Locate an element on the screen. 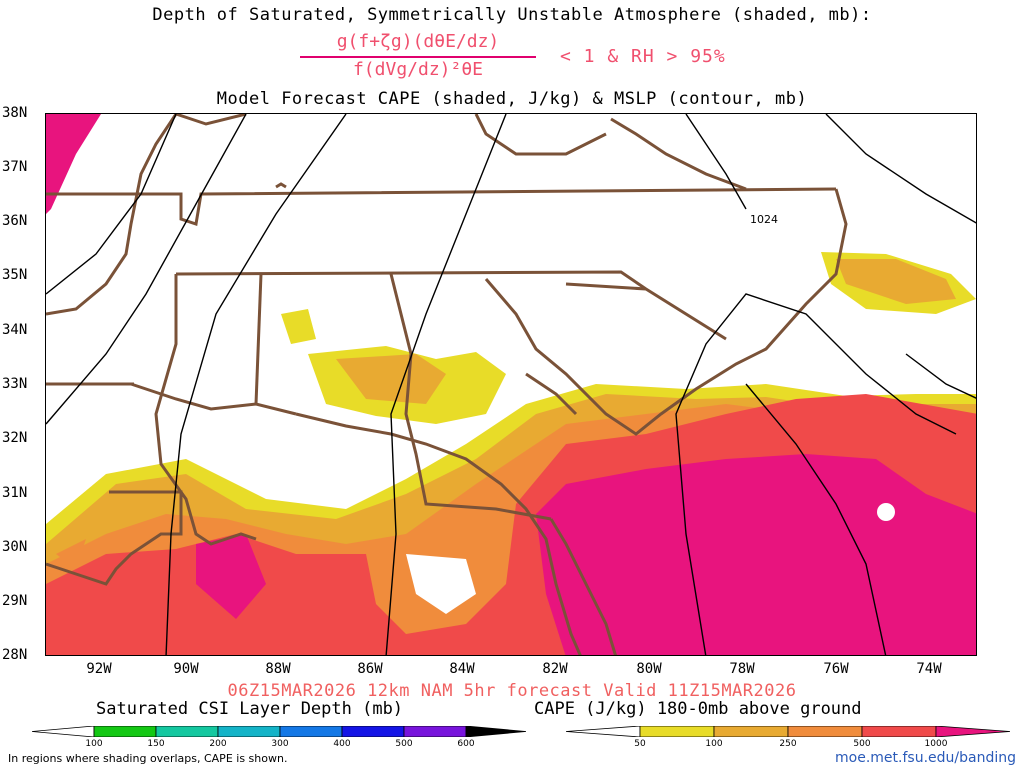 This screenshot has width=1024, height=768. lon-label-90w: 90W is located at coordinates (186, 669).